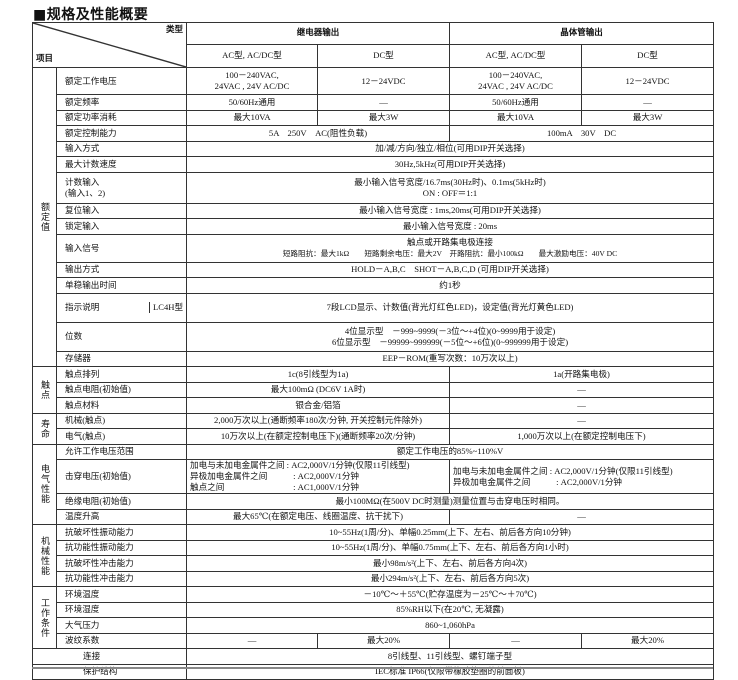 Image resolution: width=738 pixels, height=680 pixels. Describe the element at coordinates (121, 248) in the screenshot. I see `row-label: 输入信号` at that location.